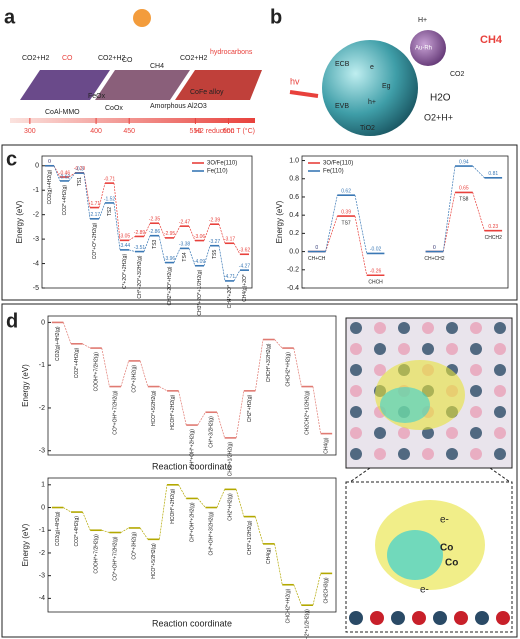 This screenshot has height=639, width=520. Describe the element at coordinates (96, 554) in the screenshot. I see `state-label: COOH*+7/2H2(g)` at that location.